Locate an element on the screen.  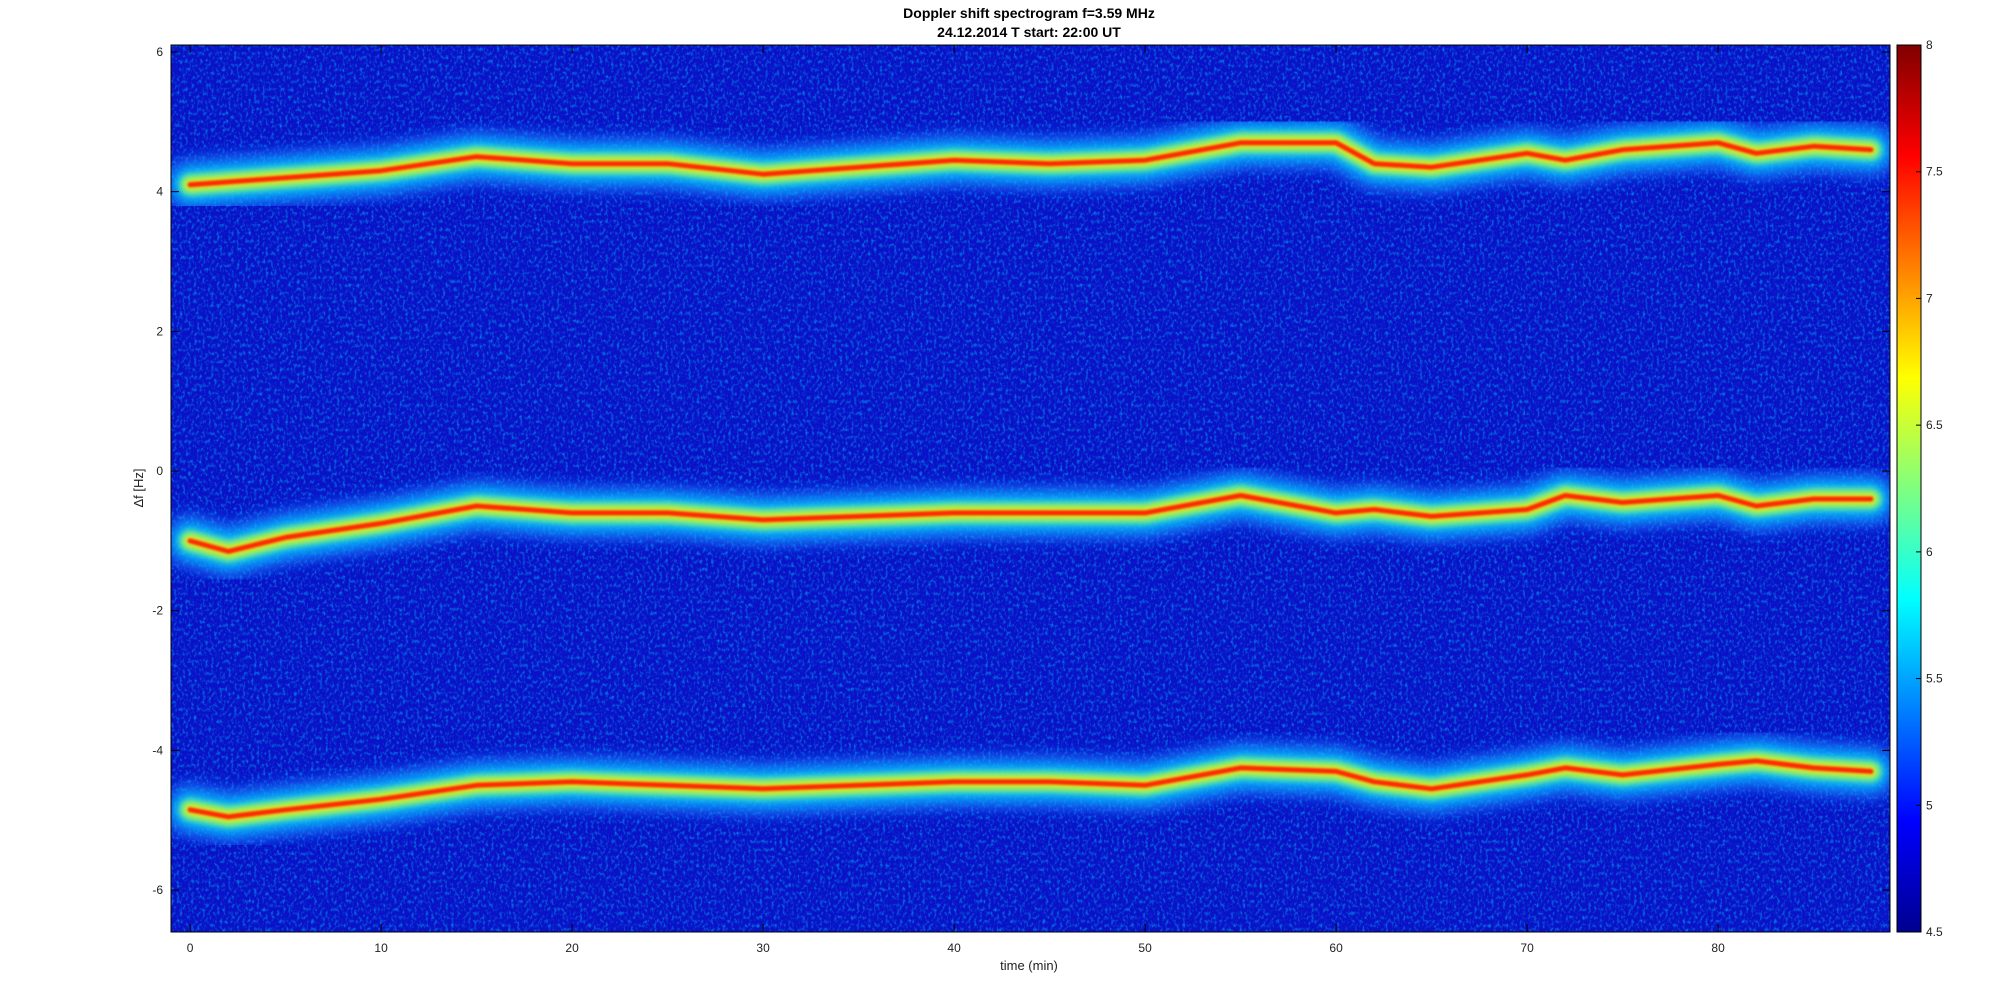
trace-lower is located at coordinates (1030, 788).